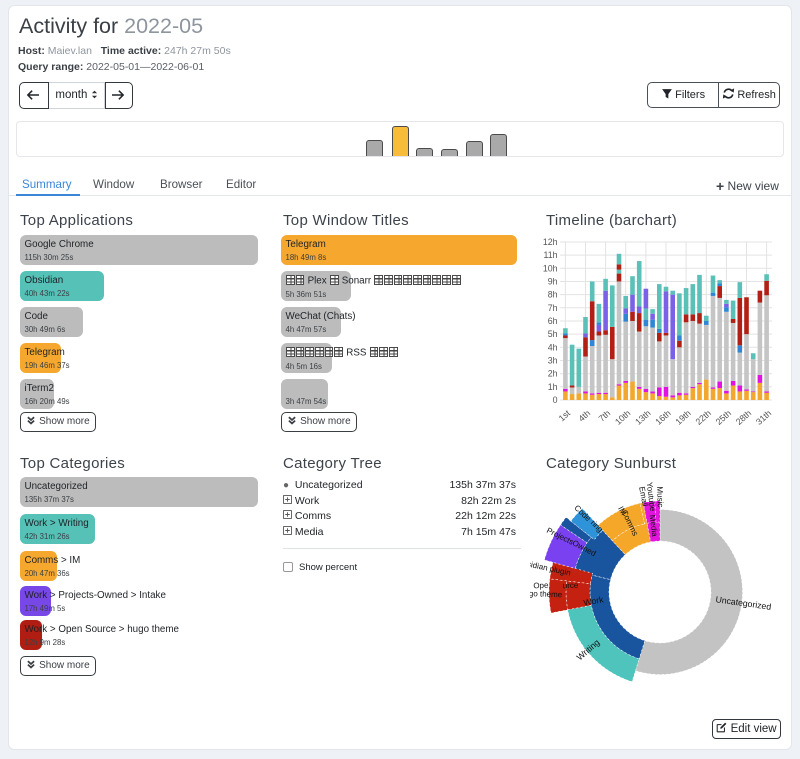 This screenshot has height=759, width=800. What do you see at coordinates (553, 347) in the screenshot?
I see `svg-text: 4h` at bounding box center [553, 347].